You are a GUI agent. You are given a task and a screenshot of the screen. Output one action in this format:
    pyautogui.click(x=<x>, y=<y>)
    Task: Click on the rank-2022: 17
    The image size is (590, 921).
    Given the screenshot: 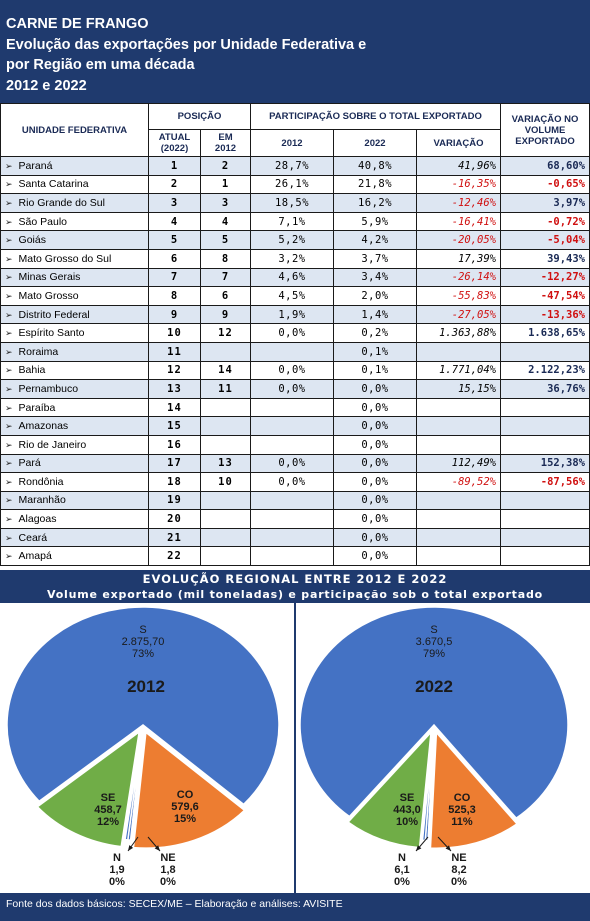 What is the action you would take?
    pyautogui.click(x=174, y=463)
    